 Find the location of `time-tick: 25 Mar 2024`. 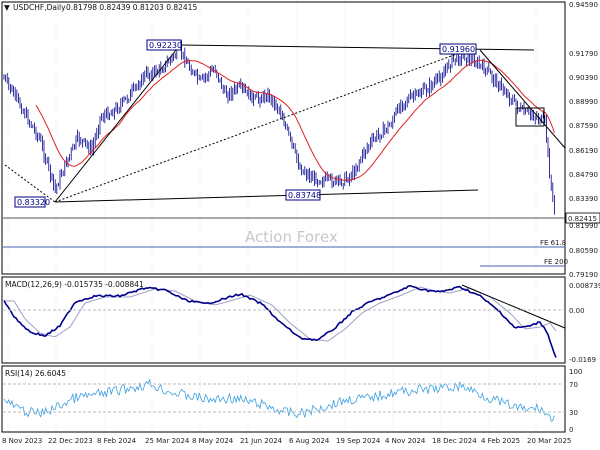

time-tick: 25 Mar 2024 is located at coordinates (167, 441).